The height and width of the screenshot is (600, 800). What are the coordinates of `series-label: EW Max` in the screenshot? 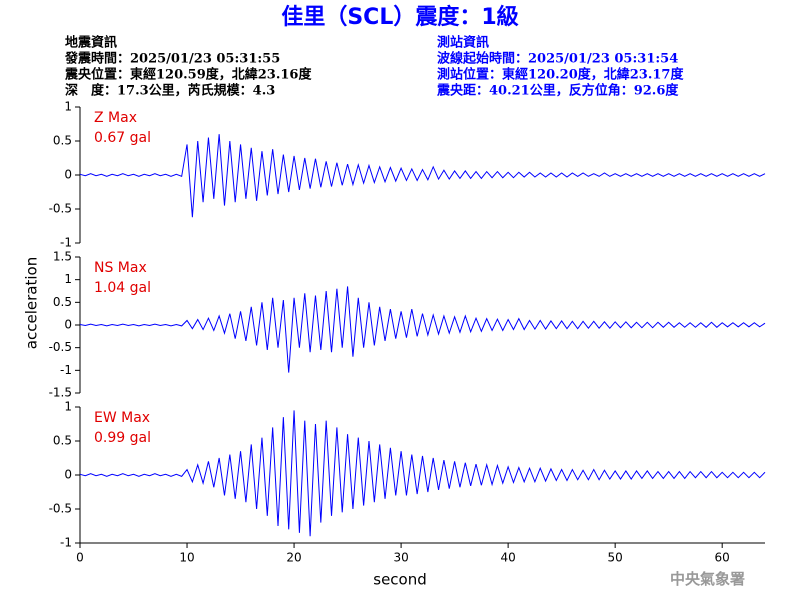 It's located at (122, 418).